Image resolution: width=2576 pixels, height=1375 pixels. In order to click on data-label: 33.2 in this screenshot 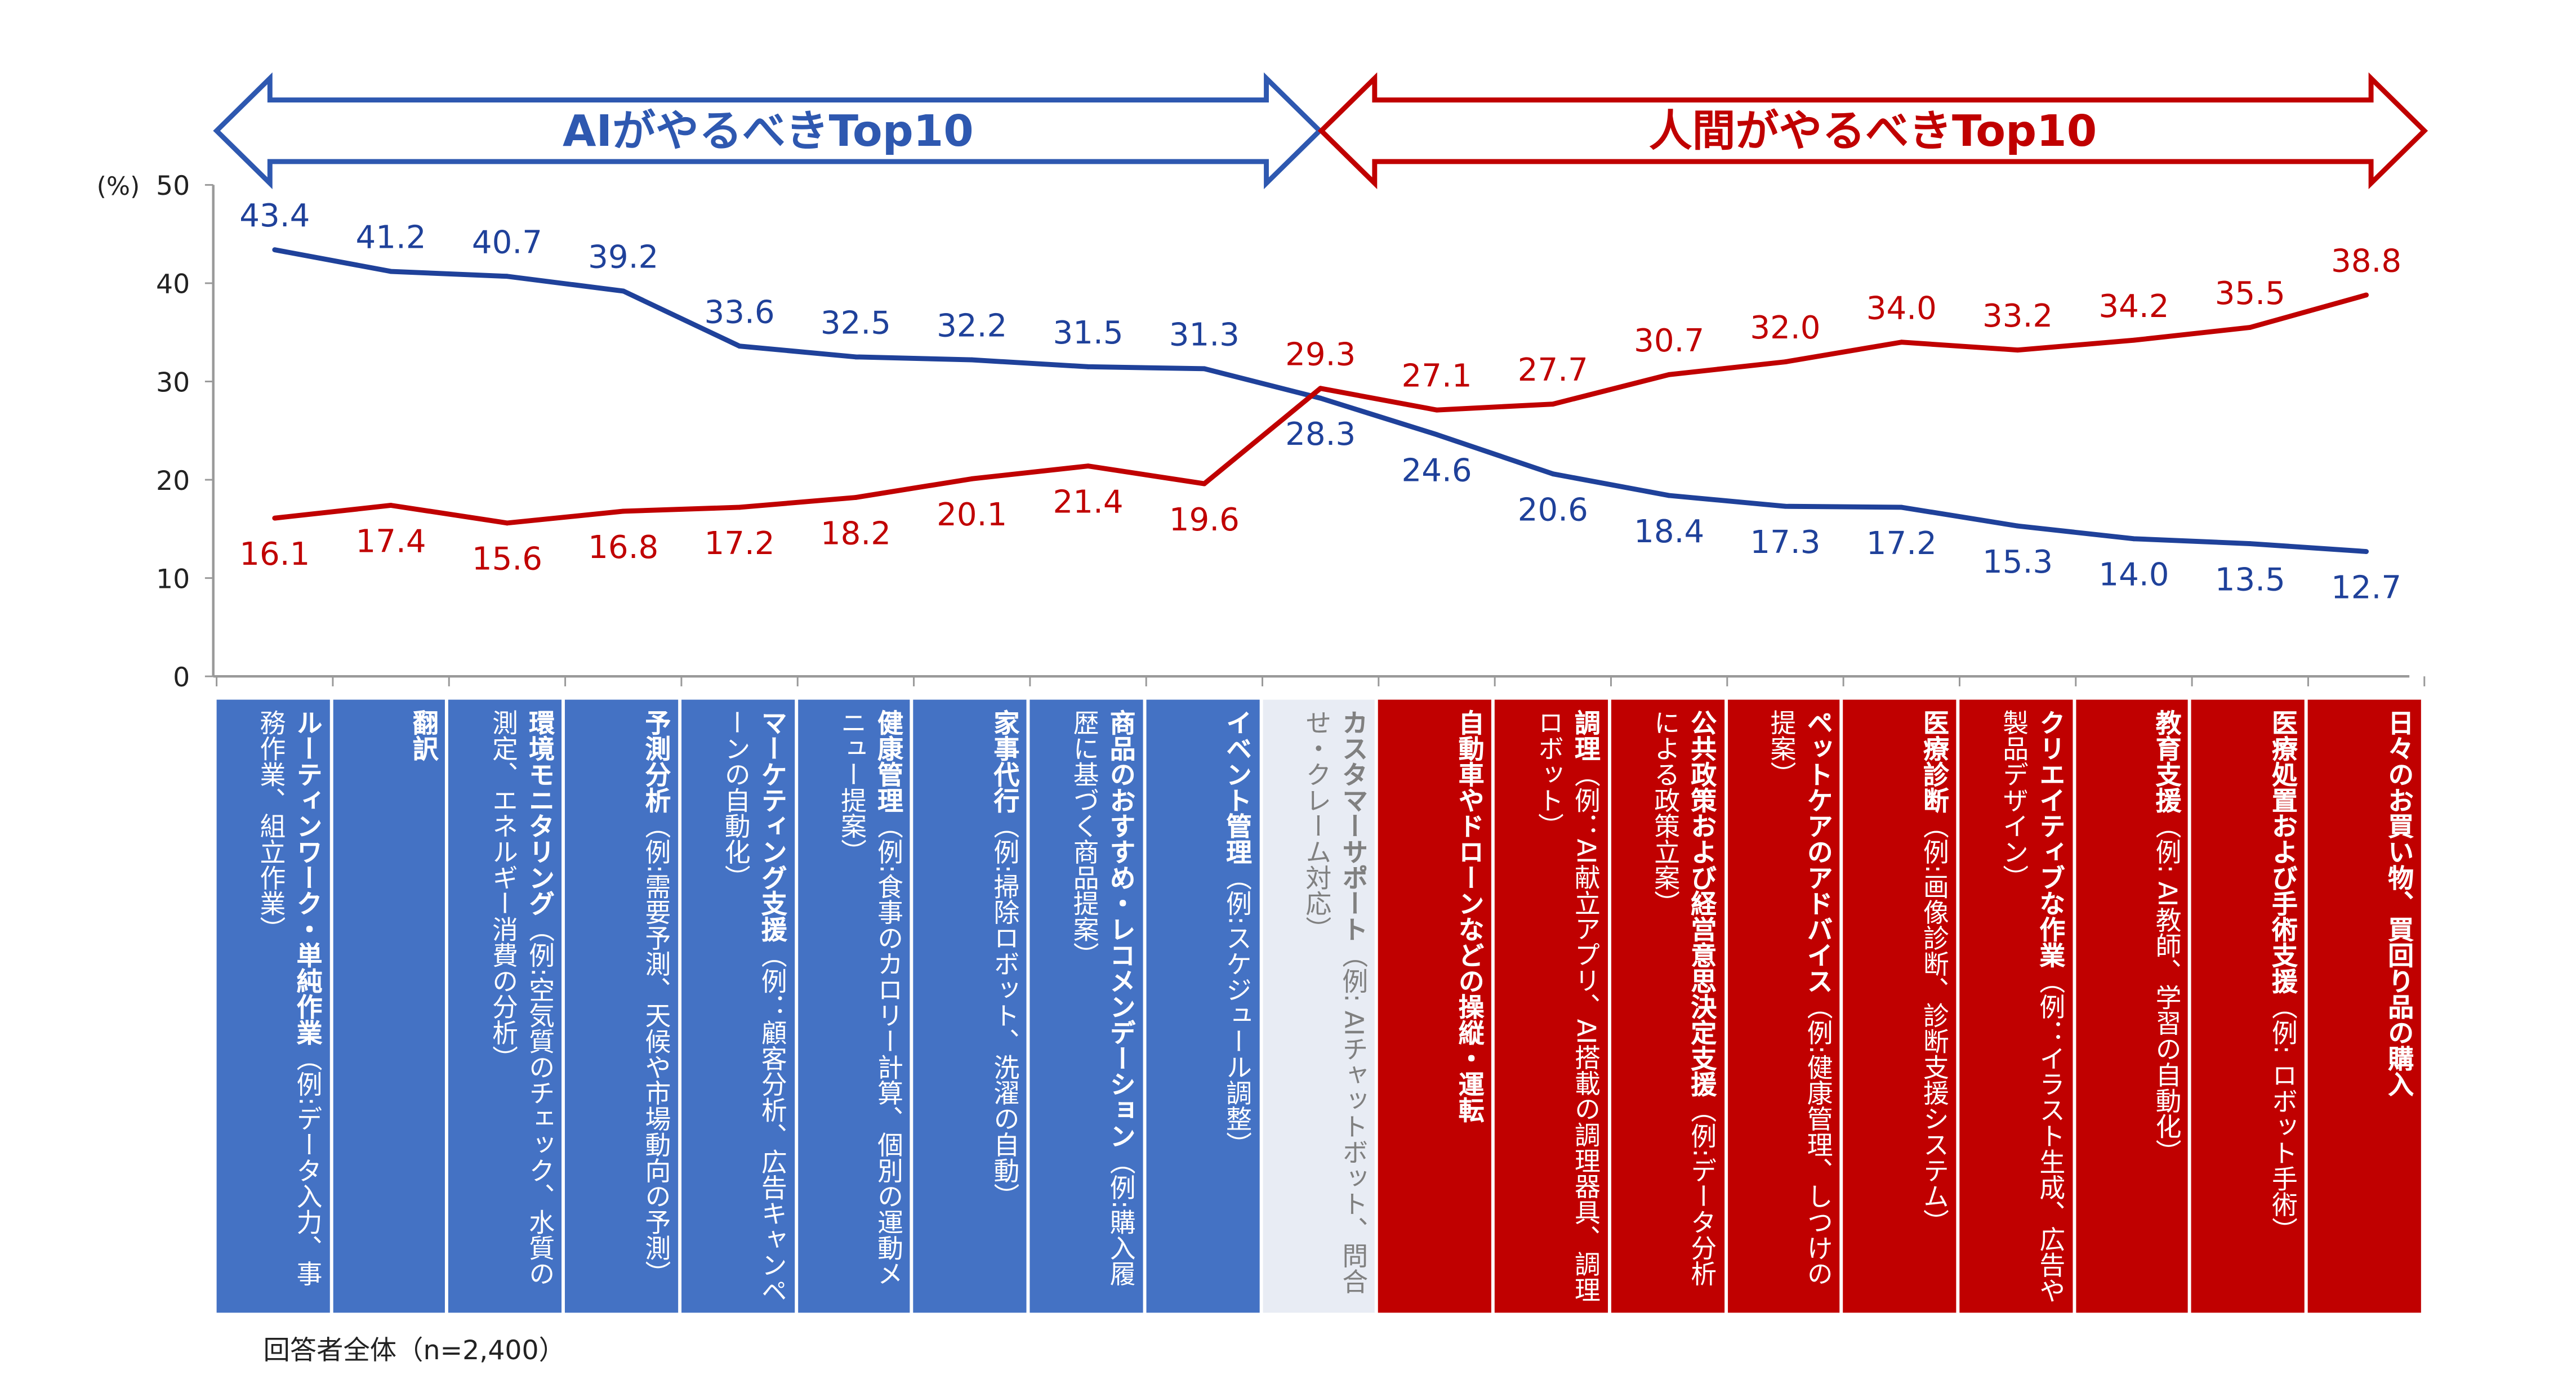, I will do `click(2017, 316)`.